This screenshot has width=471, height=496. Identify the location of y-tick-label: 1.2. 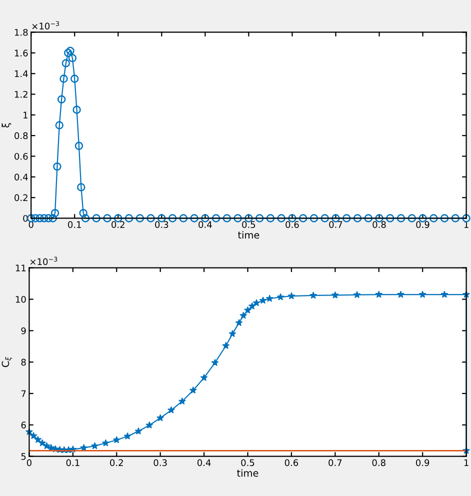
(21, 94).